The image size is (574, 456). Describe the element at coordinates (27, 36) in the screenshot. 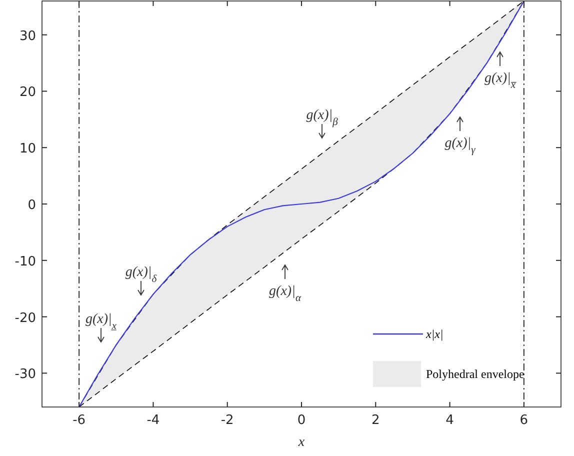

I see `y-tick-label: 30` at that location.